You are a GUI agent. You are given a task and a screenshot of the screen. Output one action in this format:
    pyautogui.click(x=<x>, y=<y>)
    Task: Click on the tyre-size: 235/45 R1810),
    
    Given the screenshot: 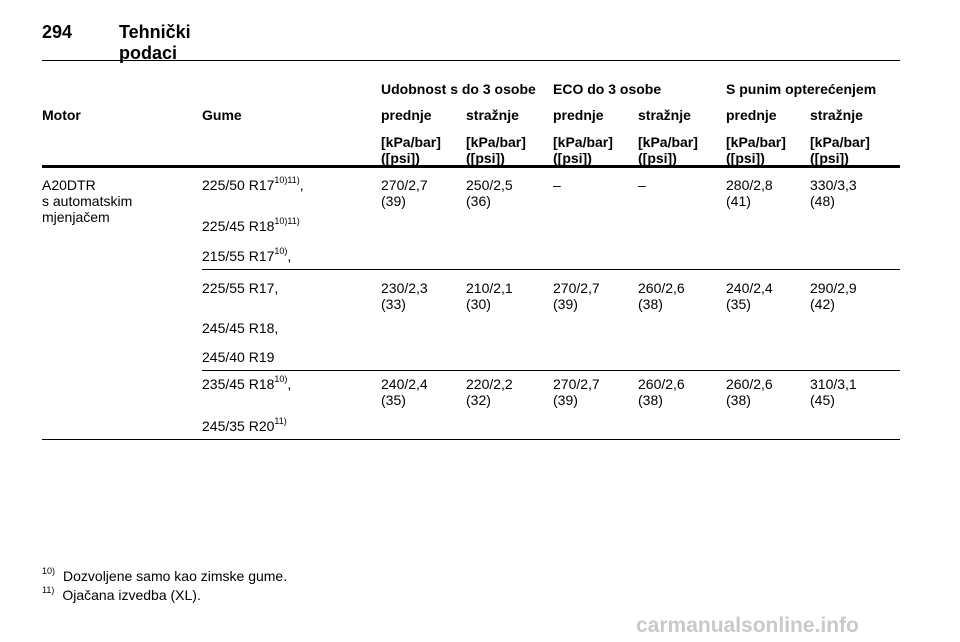 What is the action you would take?
    pyautogui.click(x=247, y=383)
    